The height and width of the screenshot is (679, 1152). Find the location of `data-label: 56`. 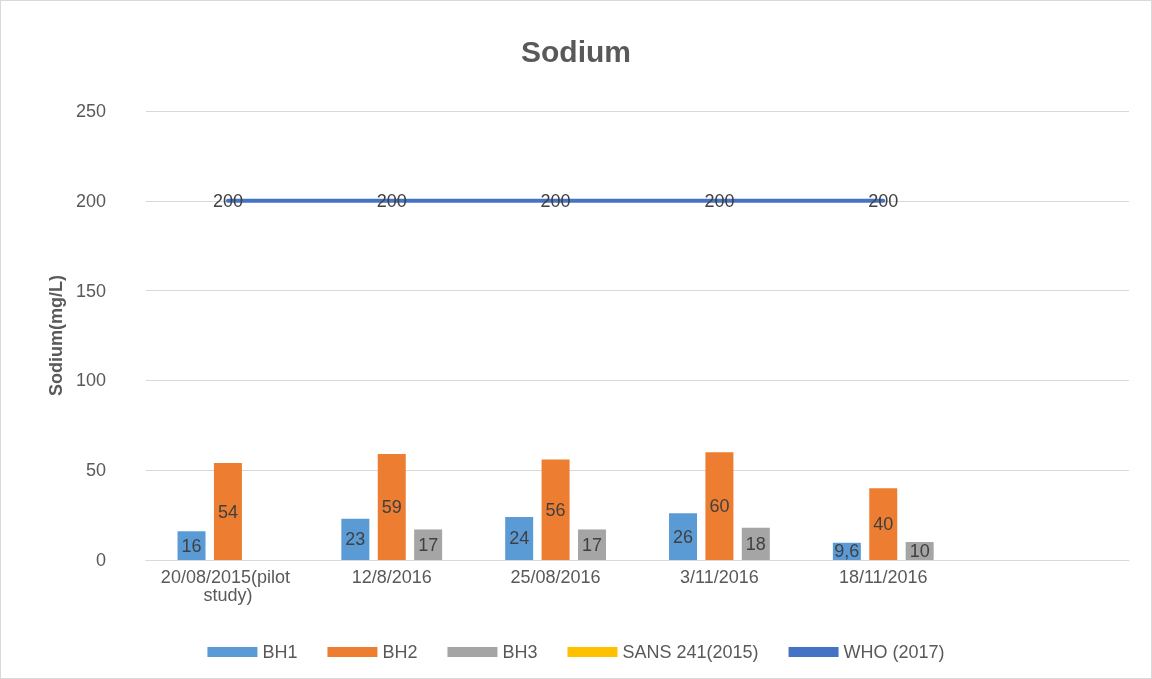

data-label: 56 is located at coordinates (555, 509).